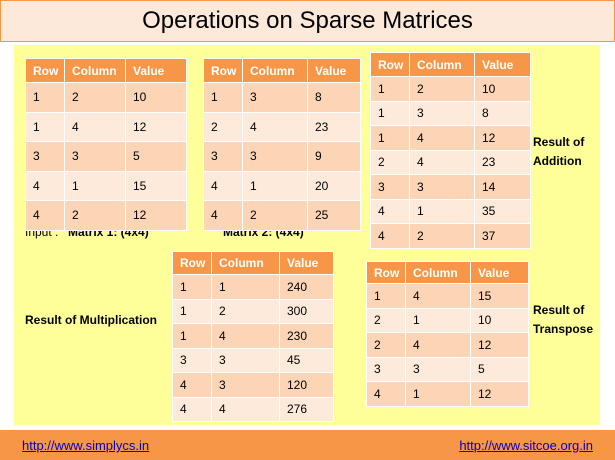 This screenshot has width=615, height=460. Describe the element at coordinates (334, 215) in the screenshot. I see `cell: 25` at that location.